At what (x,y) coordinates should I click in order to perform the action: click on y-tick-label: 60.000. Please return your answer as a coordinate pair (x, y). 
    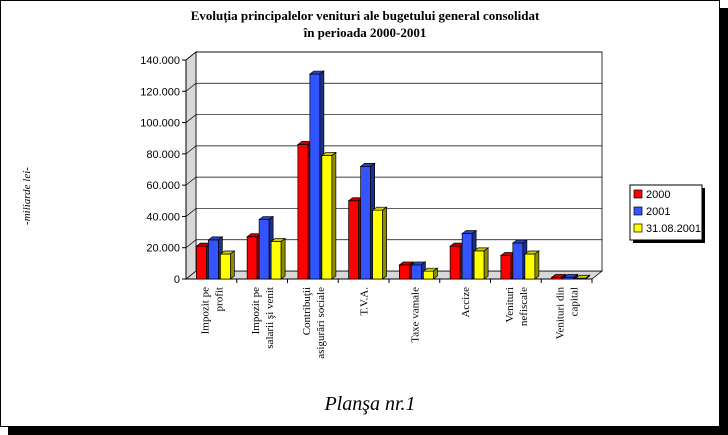
    Looking at the image, I should click on (163, 186).